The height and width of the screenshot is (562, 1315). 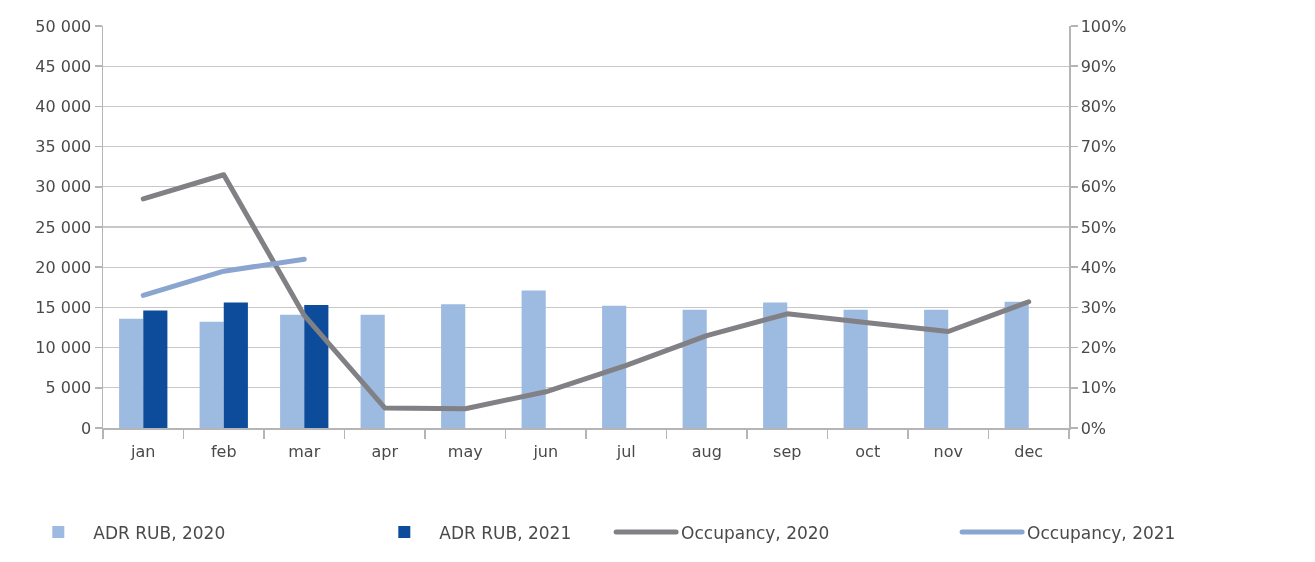 What do you see at coordinates (63, 267) in the screenshot?
I see `y-tick-label: 20 000` at bounding box center [63, 267].